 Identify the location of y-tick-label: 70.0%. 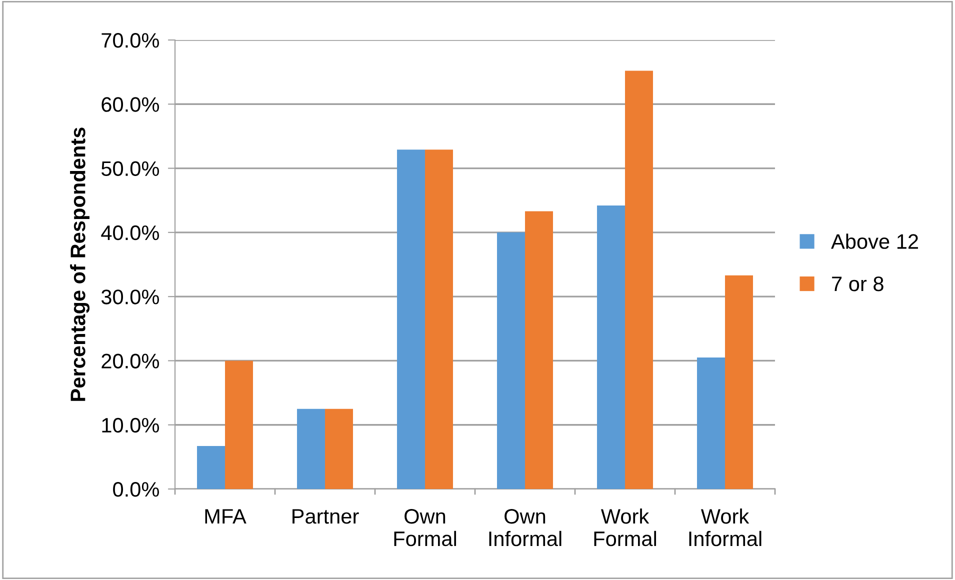
(130, 40).